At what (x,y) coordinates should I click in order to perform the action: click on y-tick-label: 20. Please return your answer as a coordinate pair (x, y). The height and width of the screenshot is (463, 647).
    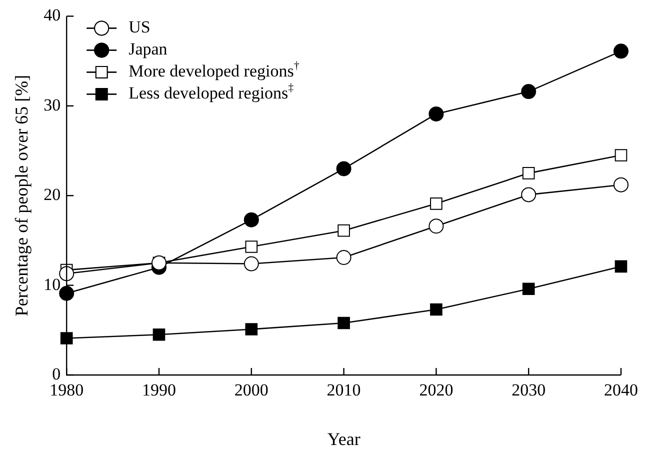
    Looking at the image, I should click on (52, 194).